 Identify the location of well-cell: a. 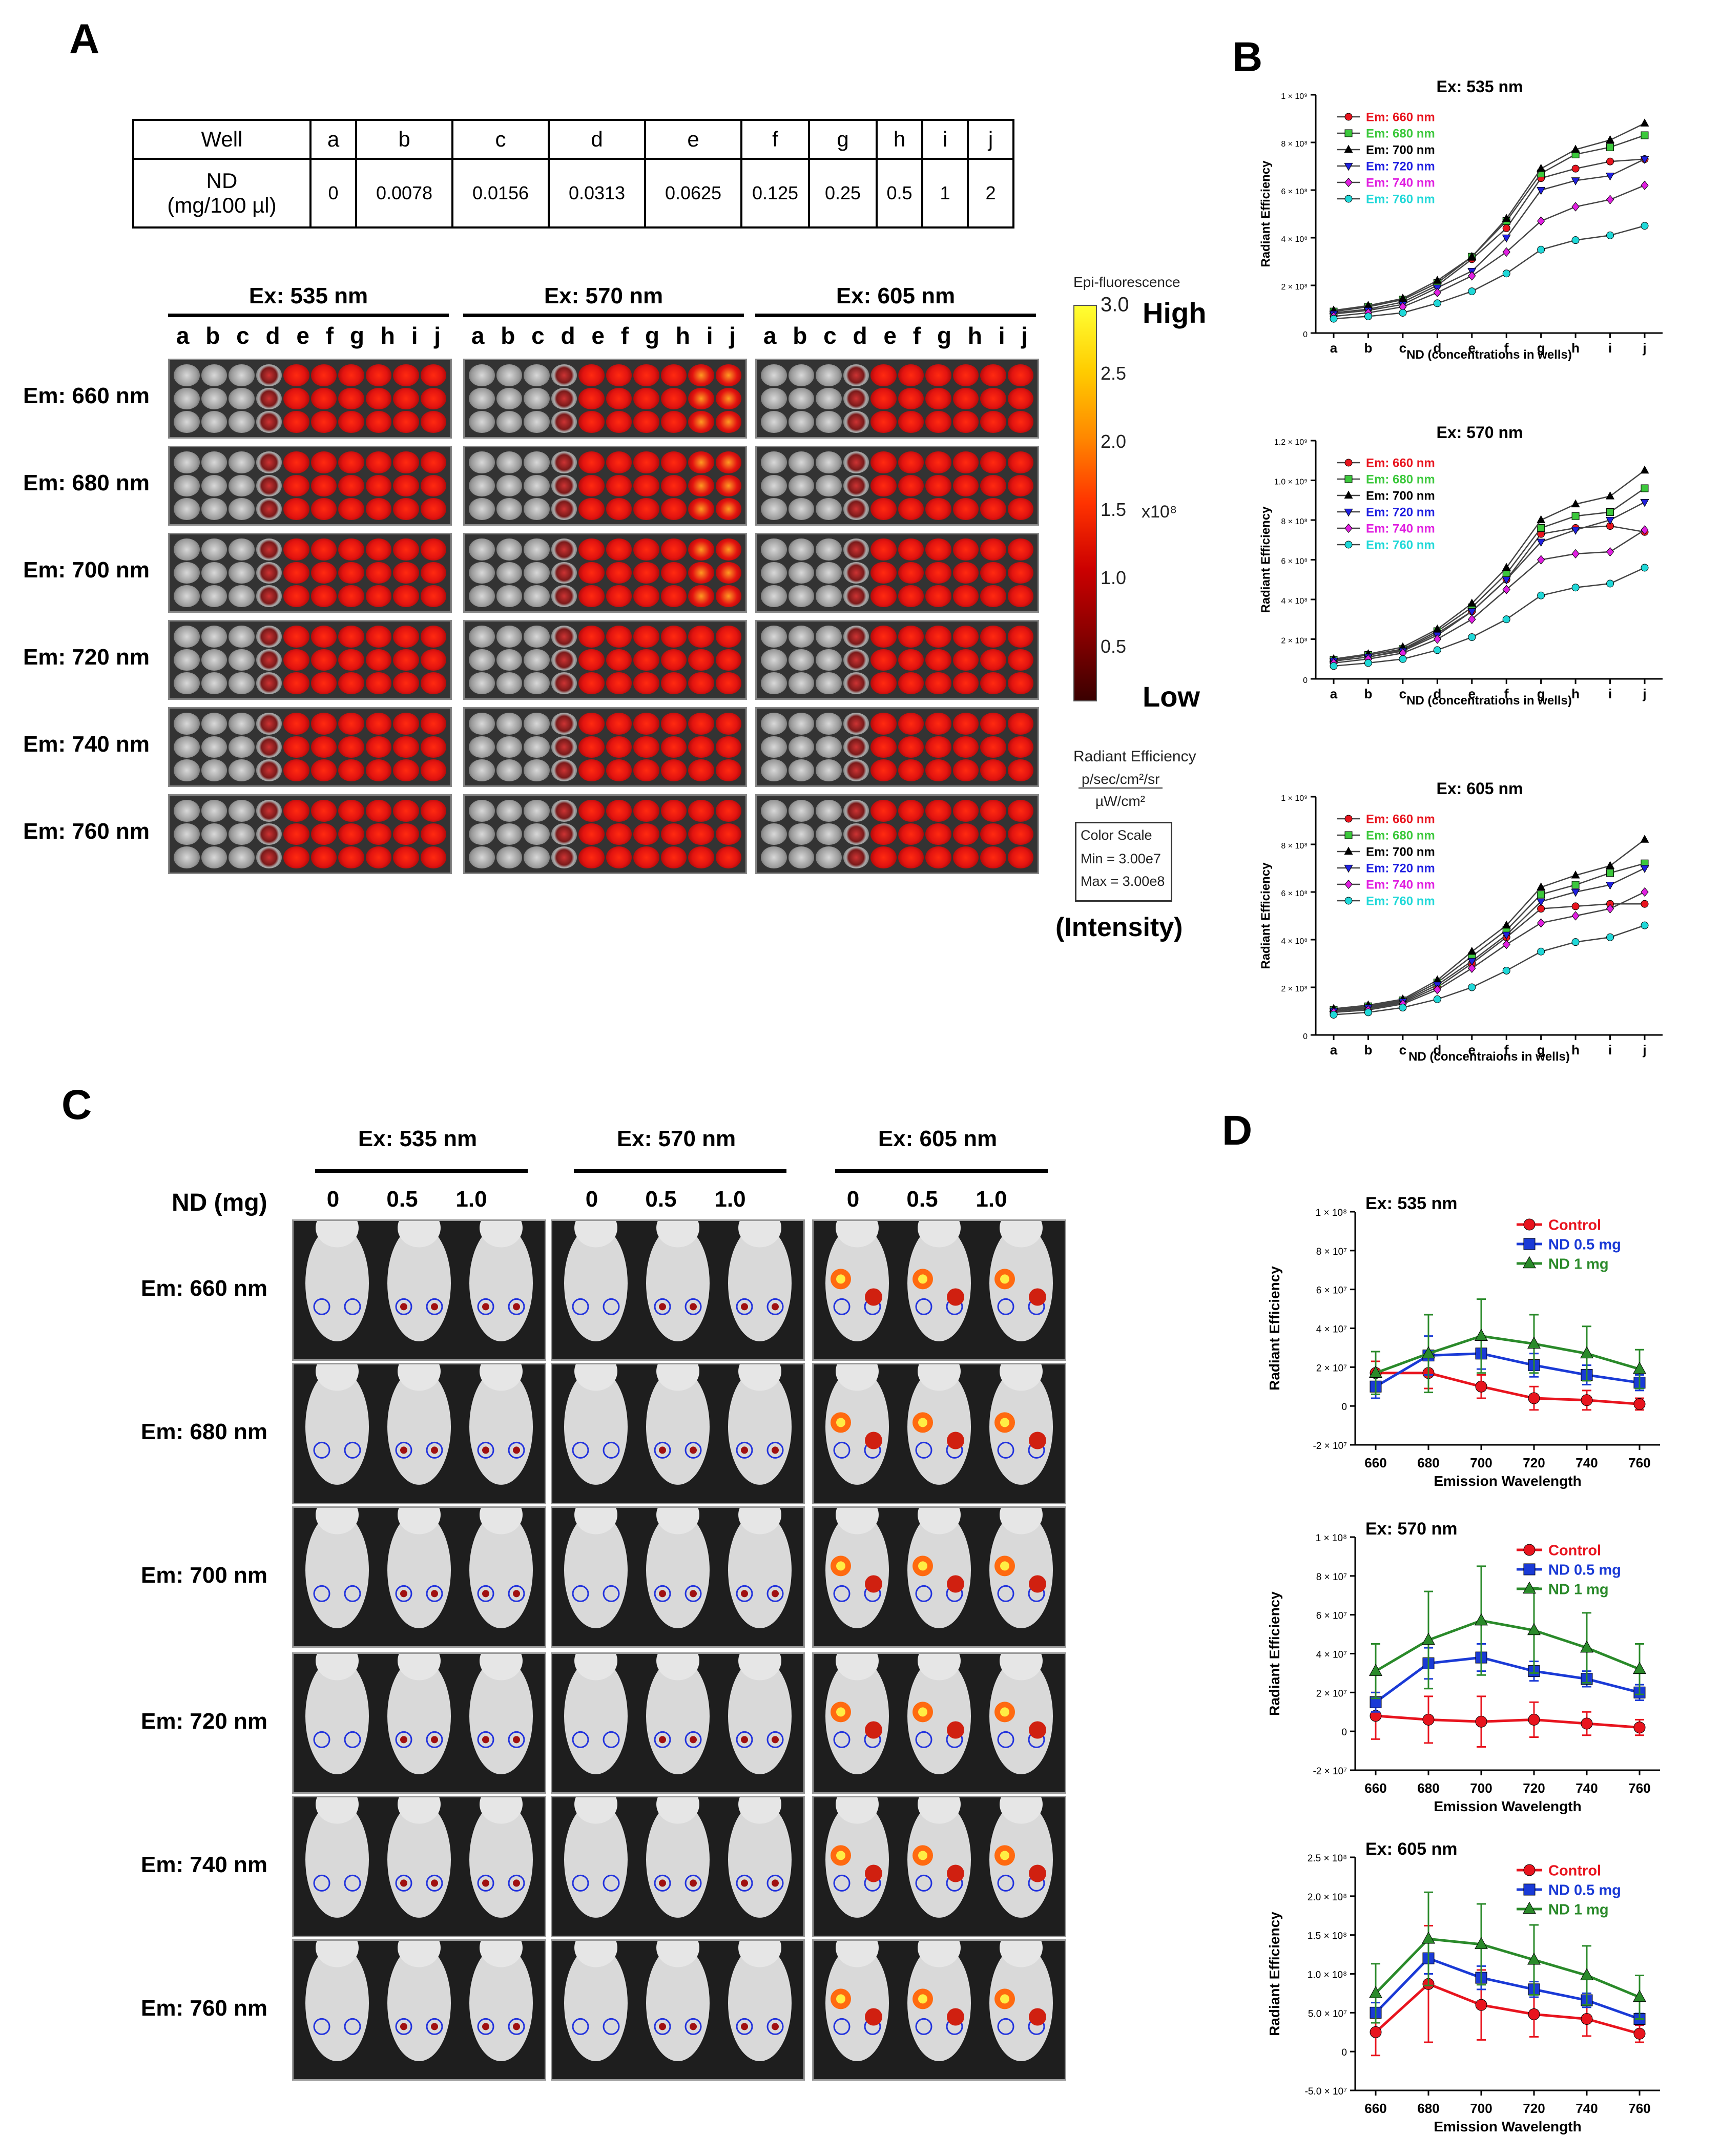
(333, 140).